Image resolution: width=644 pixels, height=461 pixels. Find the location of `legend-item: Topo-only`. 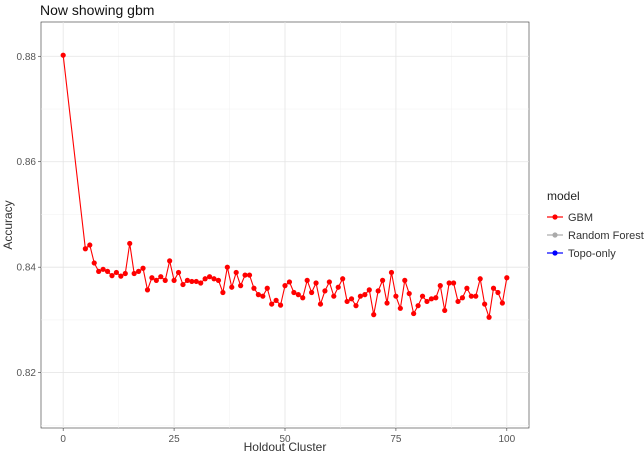

legend-item: Topo-only is located at coordinates (581, 254).